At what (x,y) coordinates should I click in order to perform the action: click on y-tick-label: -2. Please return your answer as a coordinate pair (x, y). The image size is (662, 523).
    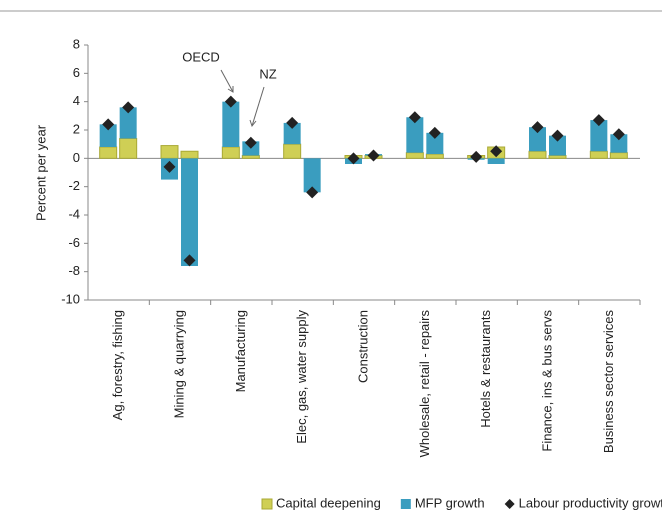
    Looking at the image, I should click on (74, 185).